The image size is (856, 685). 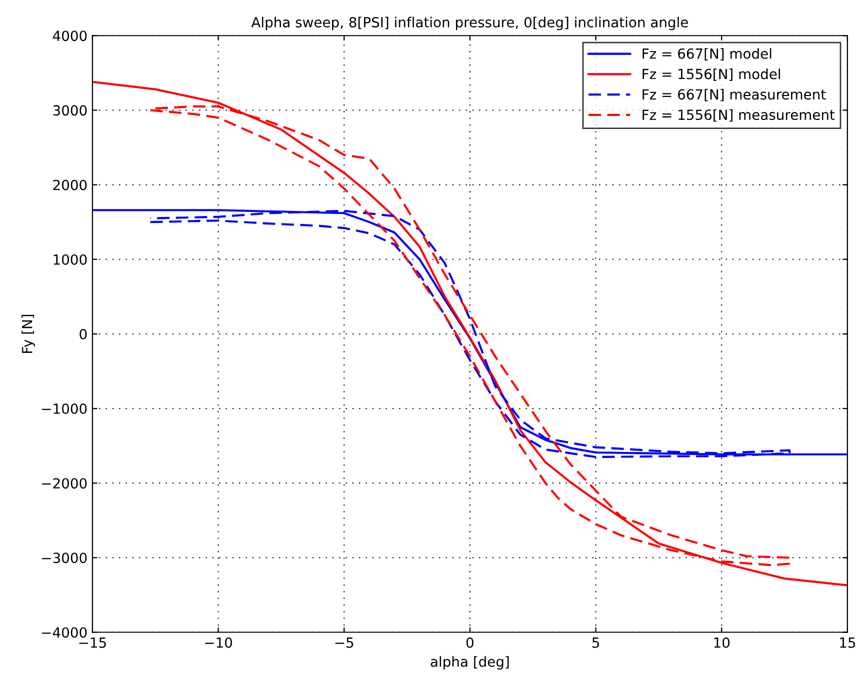 What do you see at coordinates (707, 54) in the screenshot?
I see `legend-label: Fz = 667[N] model` at bounding box center [707, 54].